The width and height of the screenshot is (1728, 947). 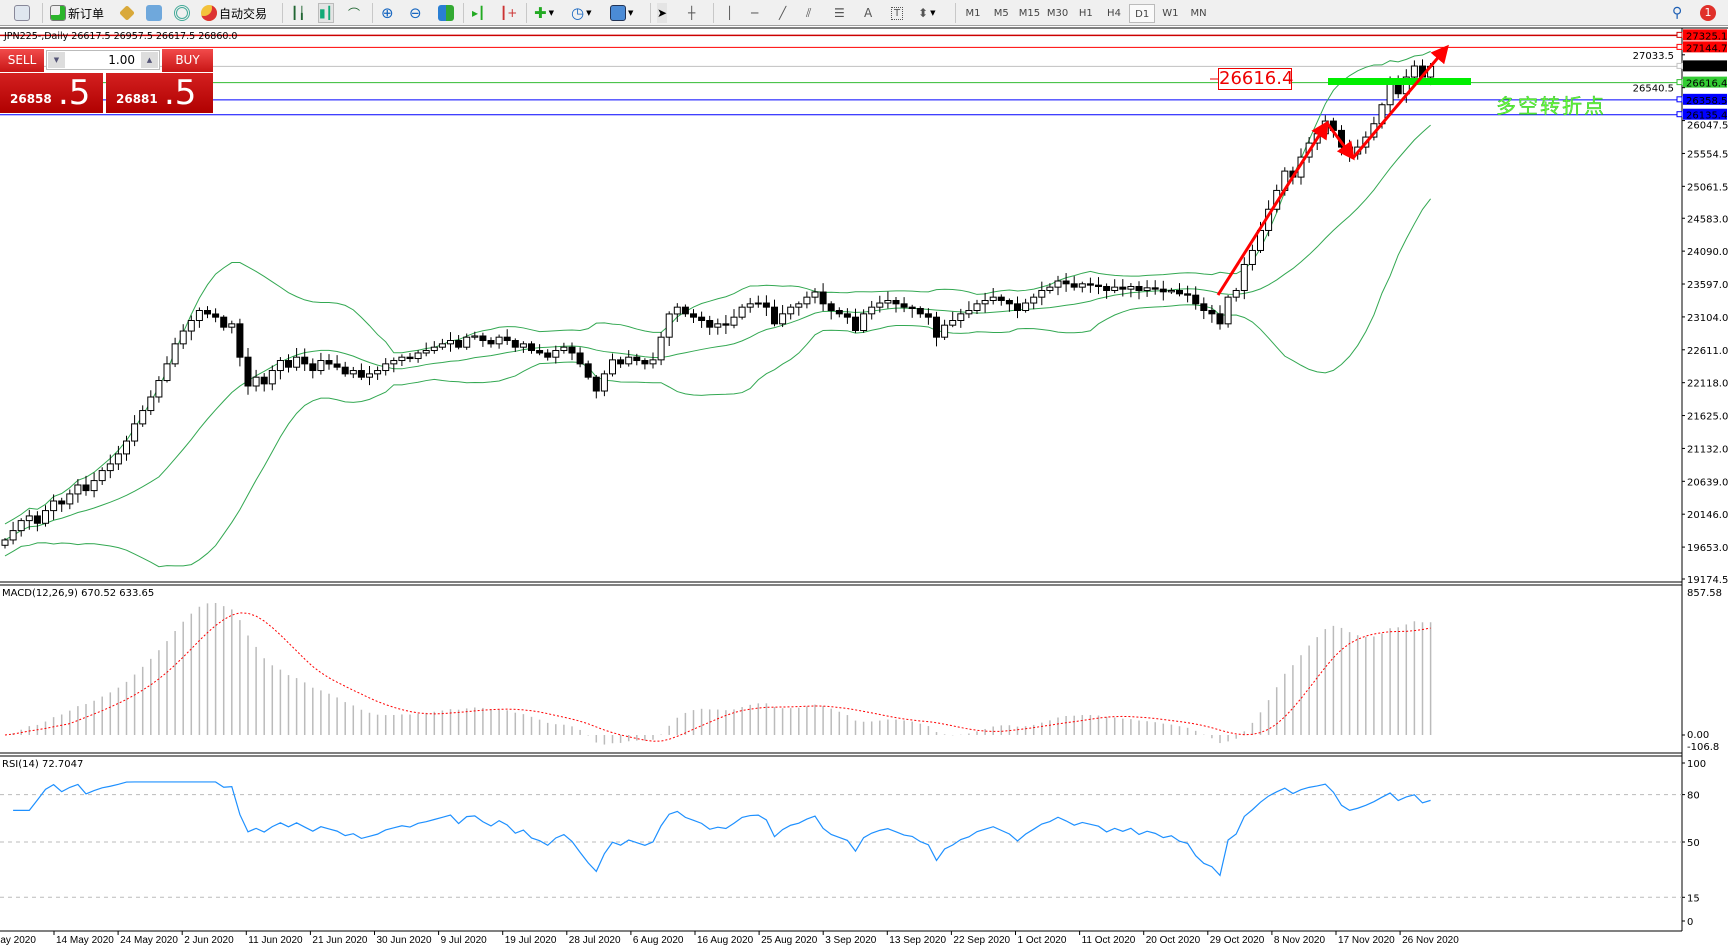 I want to click on cursor-button: ➤, so click(x=662, y=13).